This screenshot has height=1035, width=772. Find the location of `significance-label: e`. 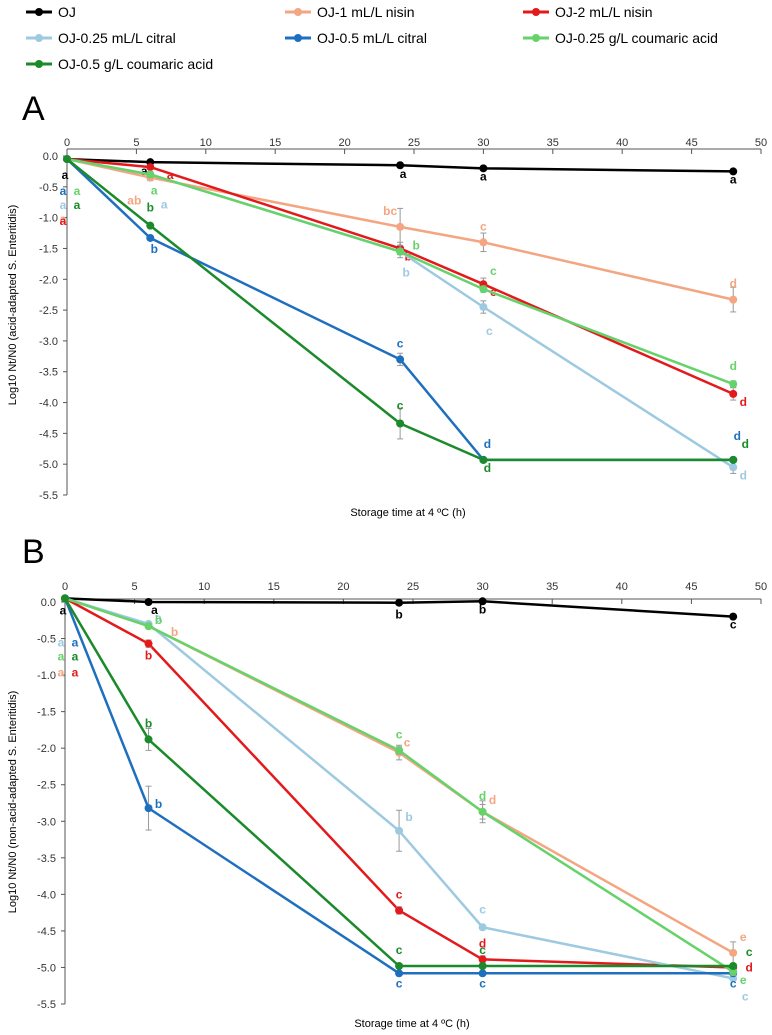

significance-label: e is located at coordinates (743, 937).